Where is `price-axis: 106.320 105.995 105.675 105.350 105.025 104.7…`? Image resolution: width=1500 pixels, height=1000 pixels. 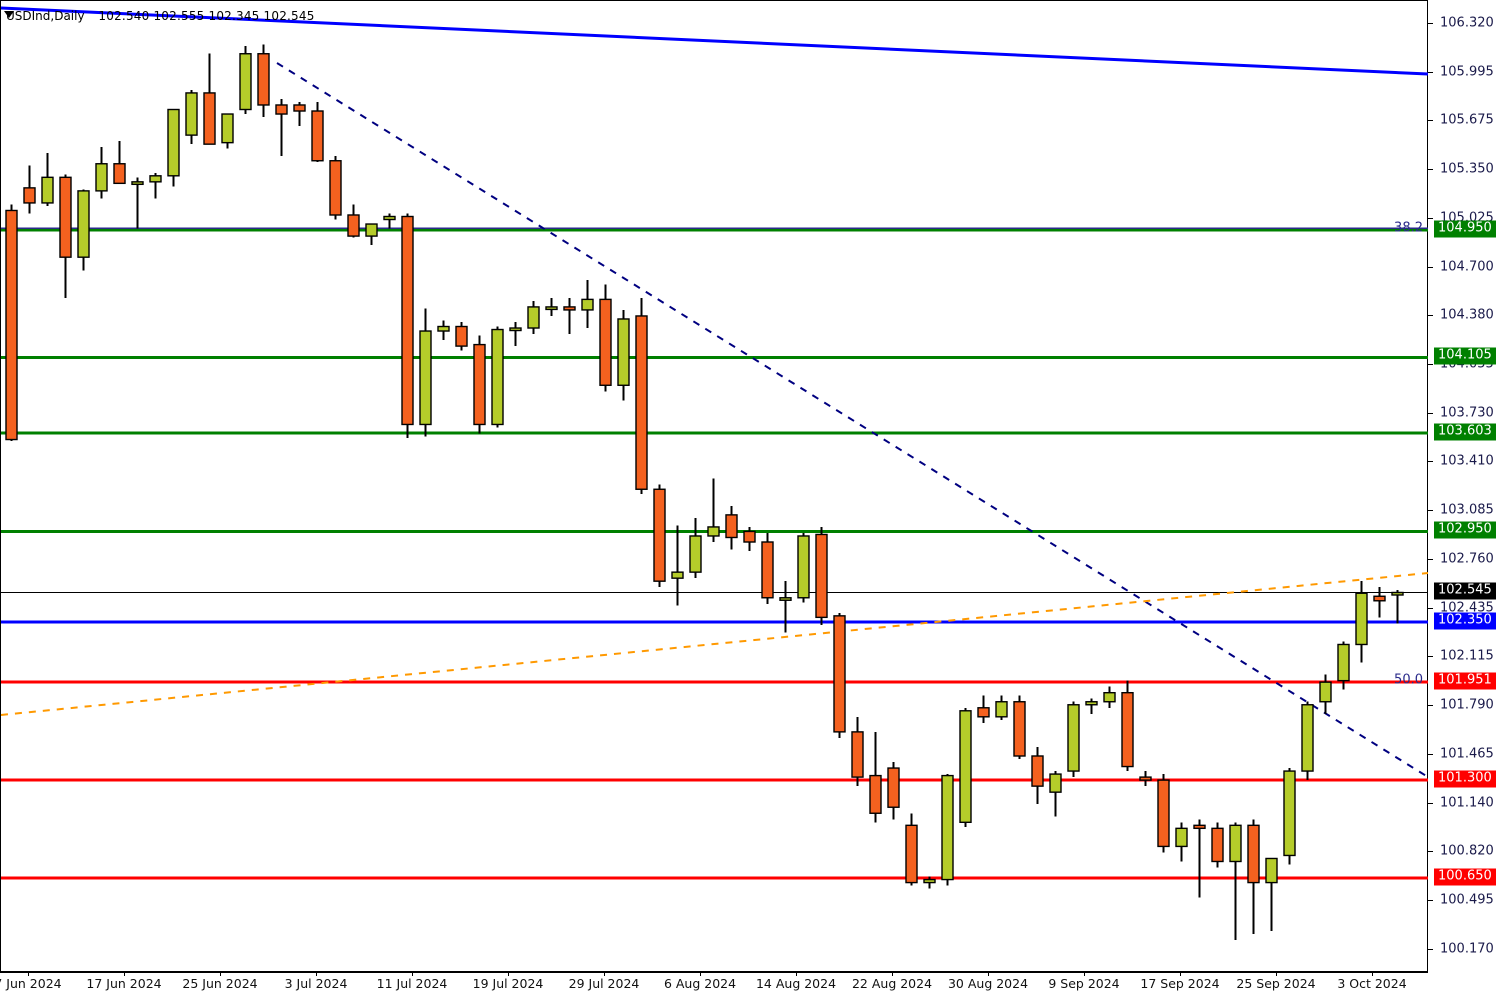 price-axis: 106.320 105.995 105.675 105.350 105.025 104.7… is located at coordinates (1464, 486).